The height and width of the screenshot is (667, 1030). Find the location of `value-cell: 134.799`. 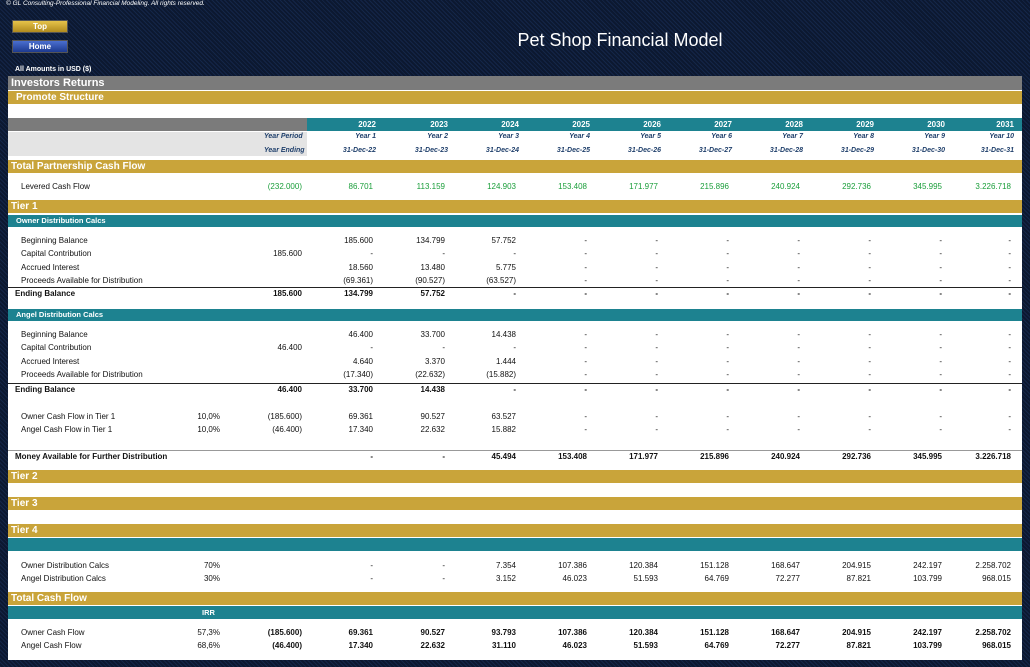

value-cell: 134.799 is located at coordinates (430, 240).